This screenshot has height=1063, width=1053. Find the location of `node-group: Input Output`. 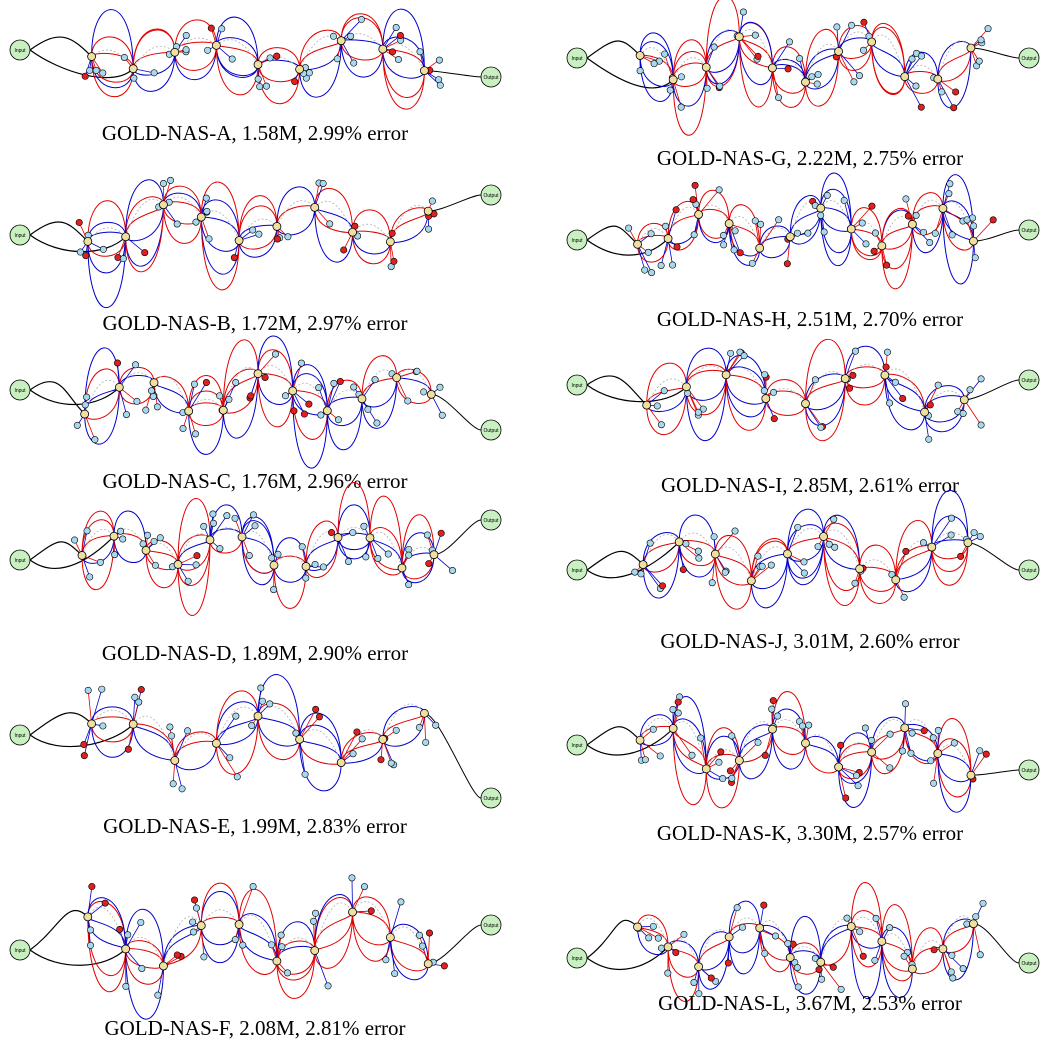

node-group: Input Output is located at coordinates (255, 551).